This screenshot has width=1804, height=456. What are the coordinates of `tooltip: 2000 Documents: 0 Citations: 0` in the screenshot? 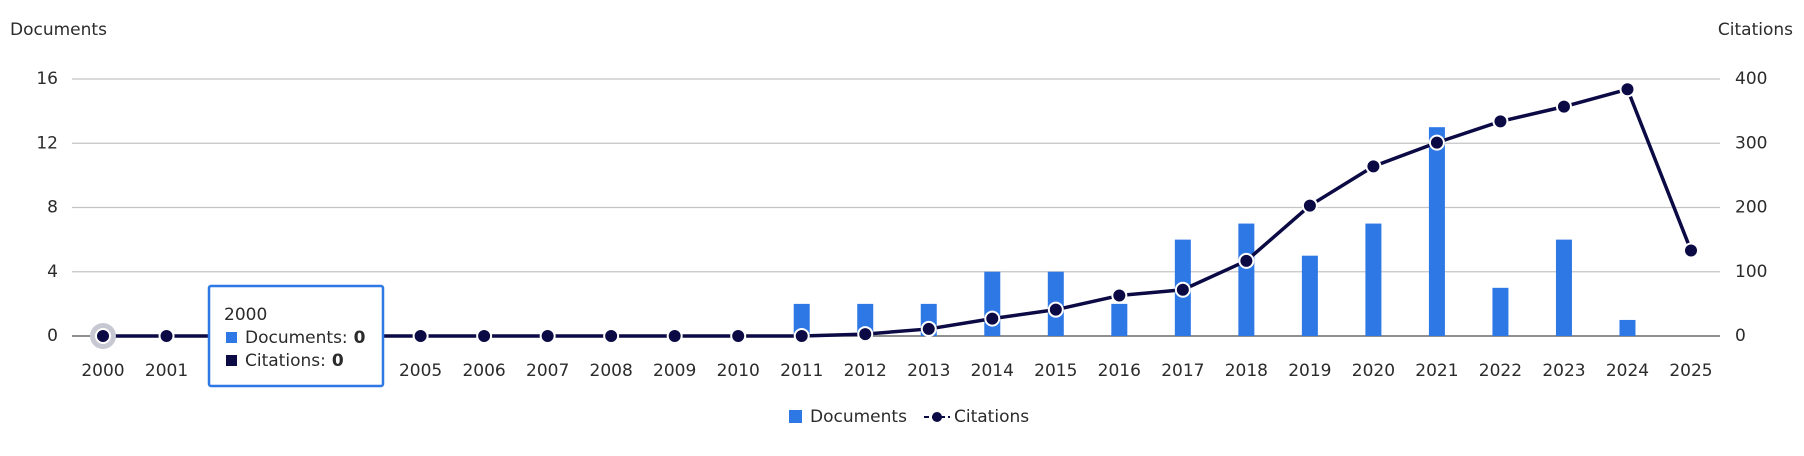 It's located at (296, 336).